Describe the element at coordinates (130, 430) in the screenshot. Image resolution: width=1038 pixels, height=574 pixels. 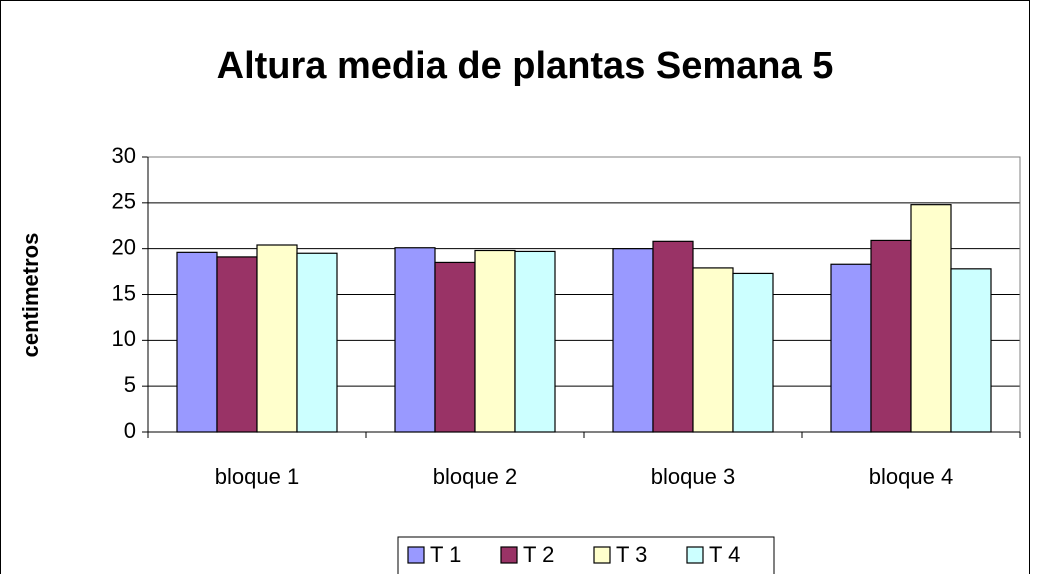
I see `y-tick-label: 0` at that location.